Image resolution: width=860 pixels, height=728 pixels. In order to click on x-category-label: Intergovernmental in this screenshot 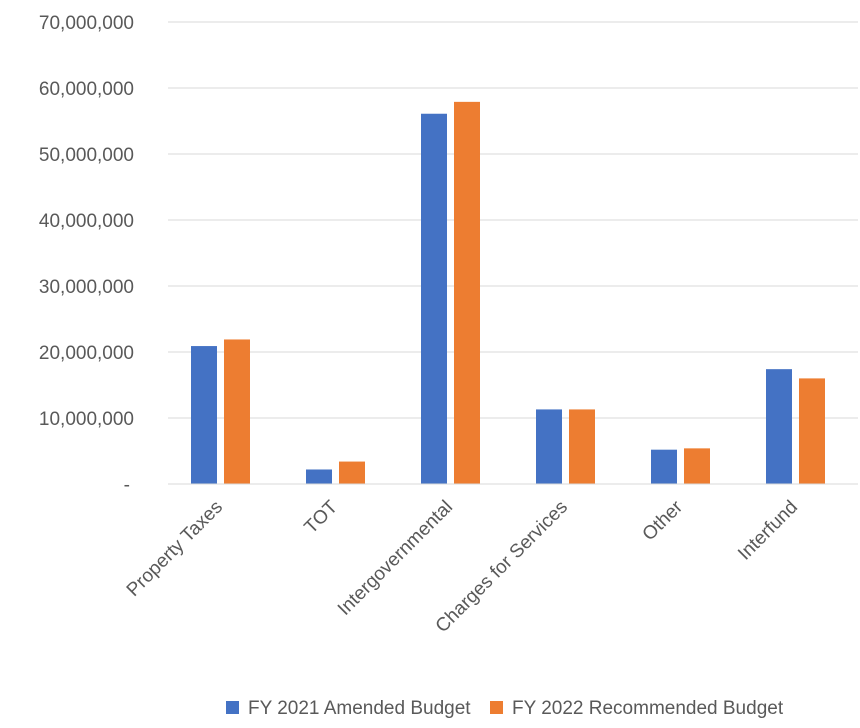, I will do `click(395, 558)`.